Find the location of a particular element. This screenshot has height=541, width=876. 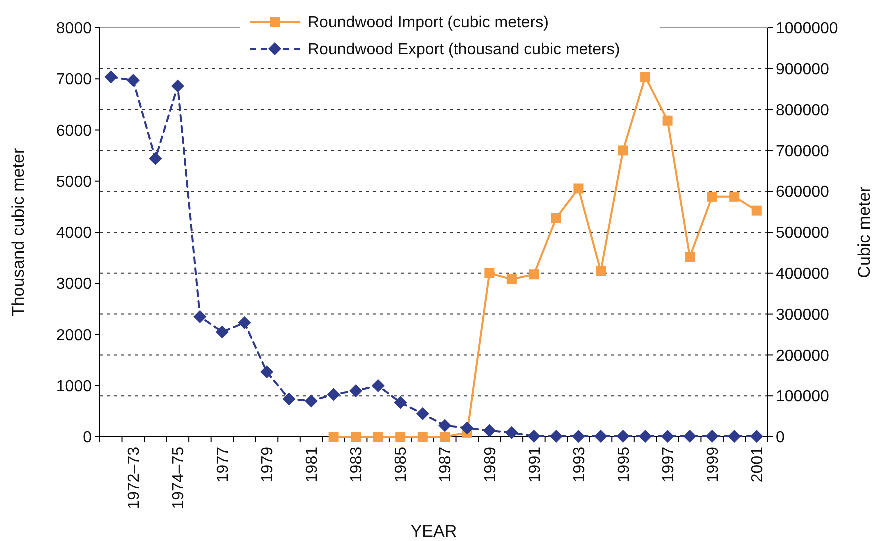

y2-tick-label: 500000 is located at coordinates (803, 233).